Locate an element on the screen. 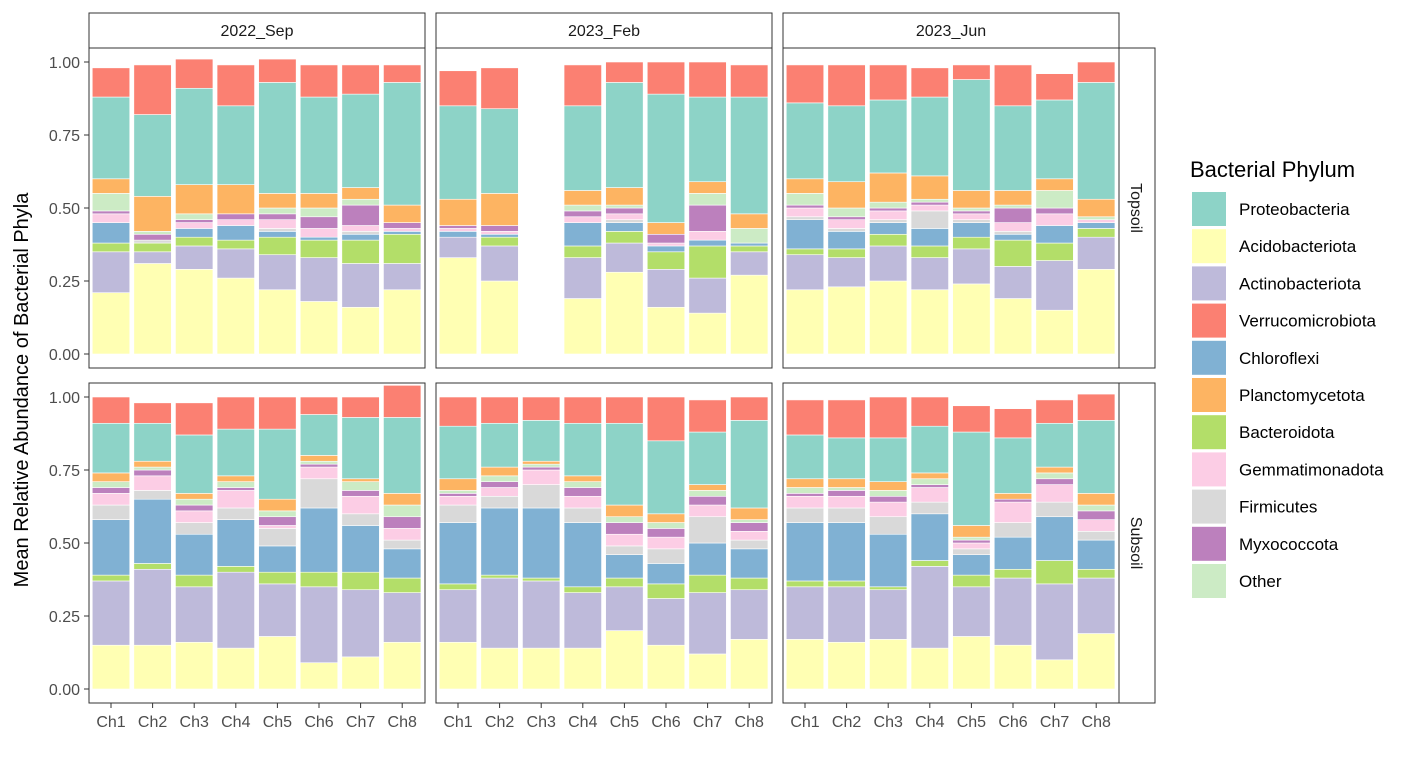 The height and width of the screenshot is (775, 1424). bar-segment-proteobacteria-ch2 is located at coordinates (846, 144).